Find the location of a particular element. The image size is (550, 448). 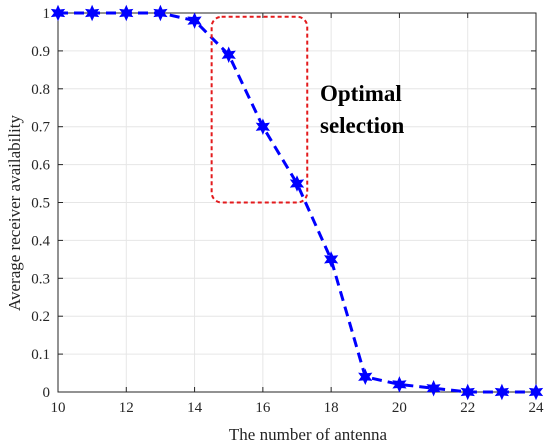

y-tick-label: 0.8 is located at coordinates (40, 90).